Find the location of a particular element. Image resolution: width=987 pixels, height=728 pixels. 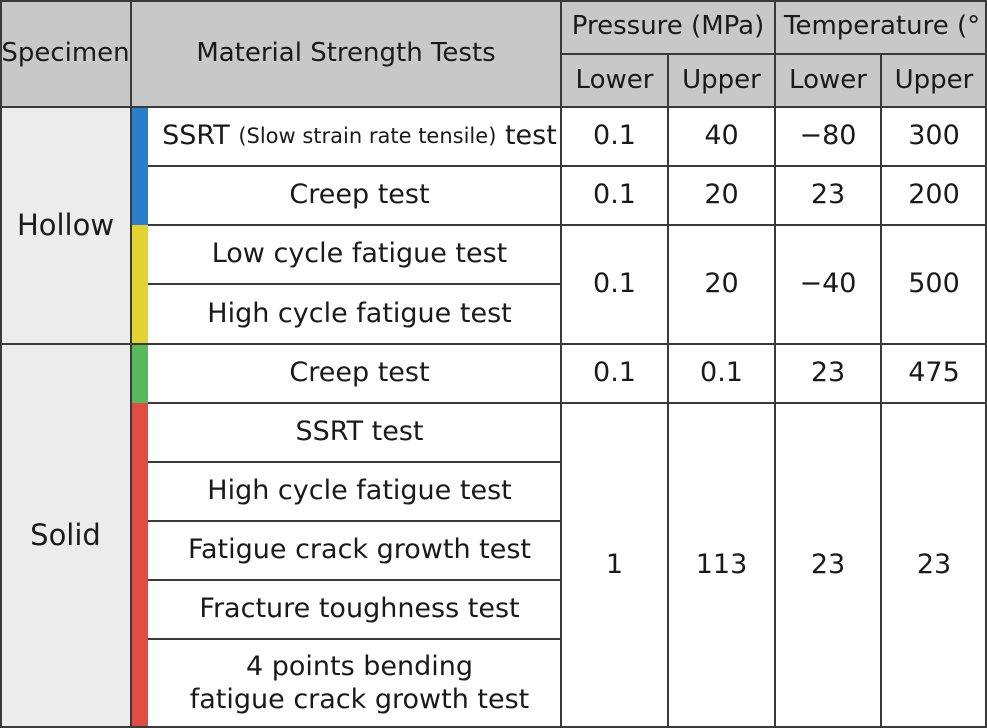

value-ssrt-pressure-upper: 40 is located at coordinates (721, 136).